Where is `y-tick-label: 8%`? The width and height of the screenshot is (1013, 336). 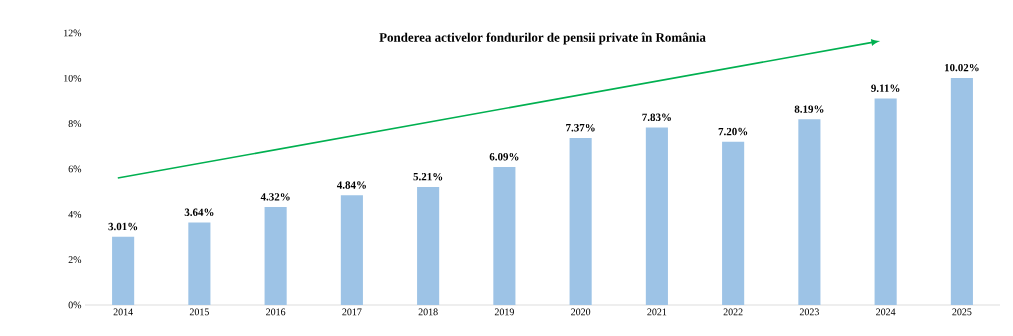
y-tick-label: 8% is located at coordinates (75, 124).